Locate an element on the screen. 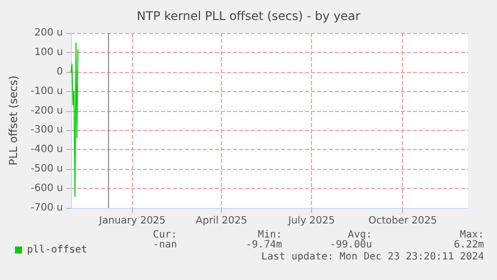 This screenshot has width=497, height=280. x-tick-label: July 2025 is located at coordinates (311, 221).